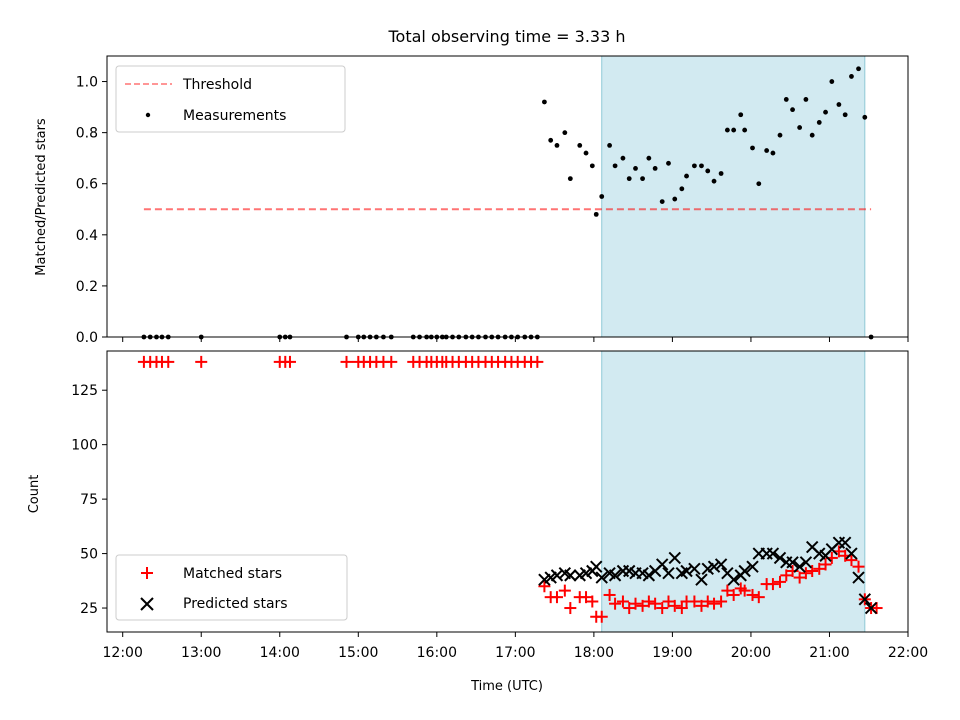 The image size is (960, 720). What do you see at coordinates (147, 573) in the screenshot?
I see `matched-stars-legend-swatch` at bounding box center [147, 573].